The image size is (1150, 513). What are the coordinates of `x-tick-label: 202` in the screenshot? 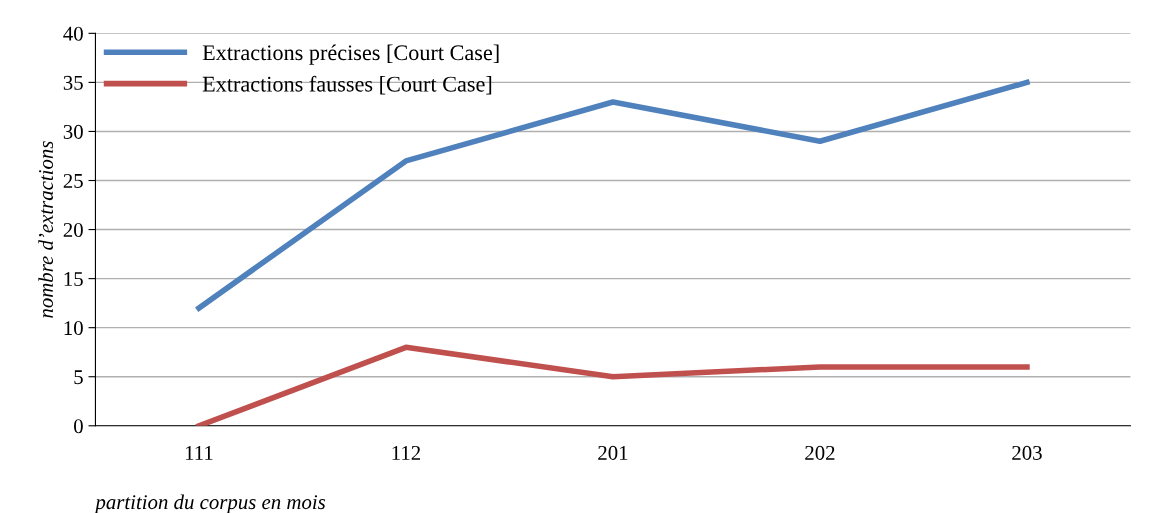 It's located at (820, 452).